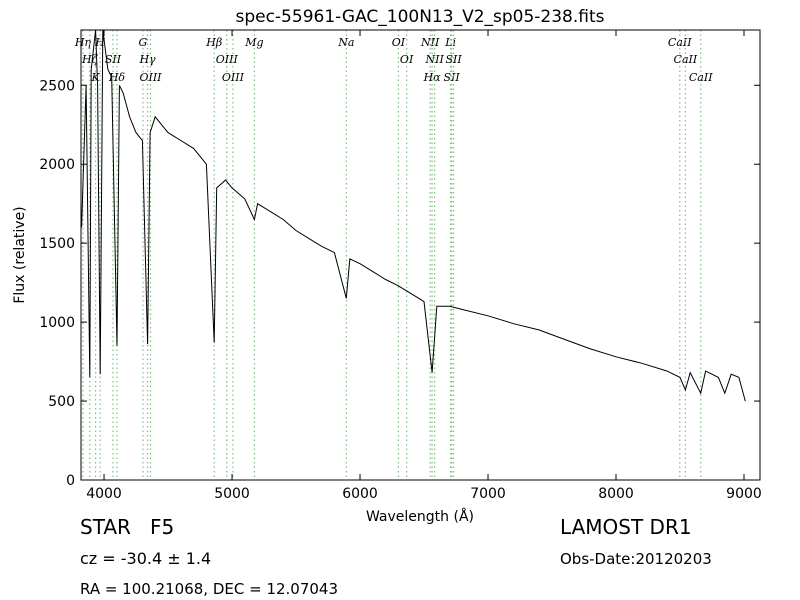  I want to click on y-tick-label: 2000, so click(57, 165).